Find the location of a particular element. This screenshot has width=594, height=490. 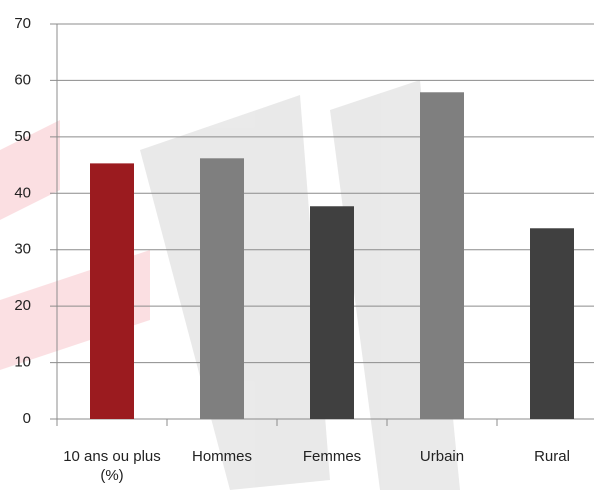

x-tick-label: Rural is located at coordinates (552, 456).